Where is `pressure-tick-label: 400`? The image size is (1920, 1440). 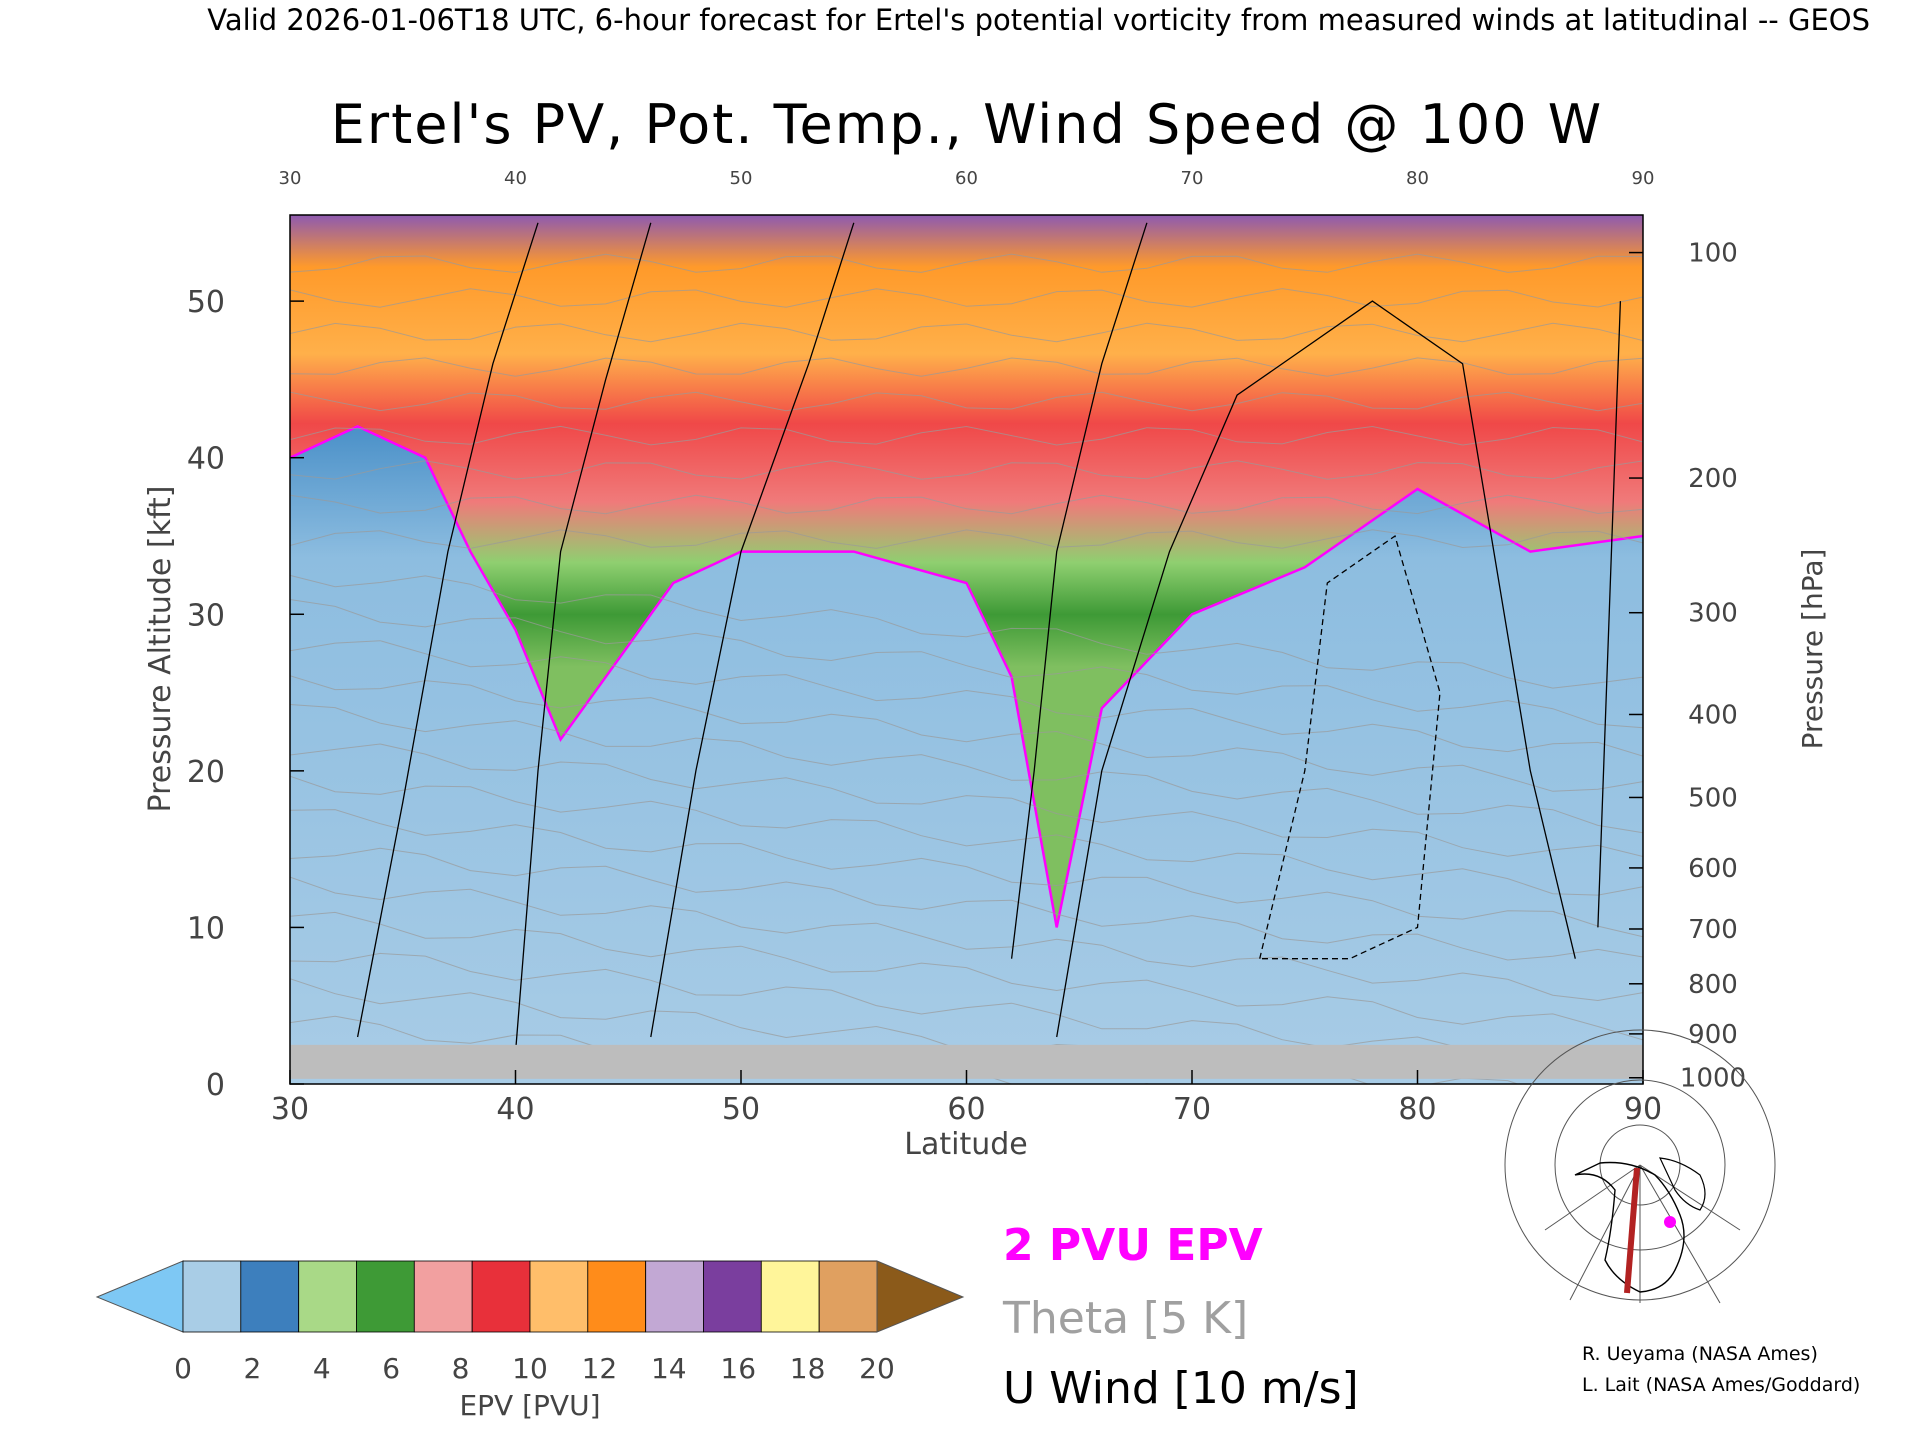
pressure-tick-label: 400 is located at coordinates (1713, 715).